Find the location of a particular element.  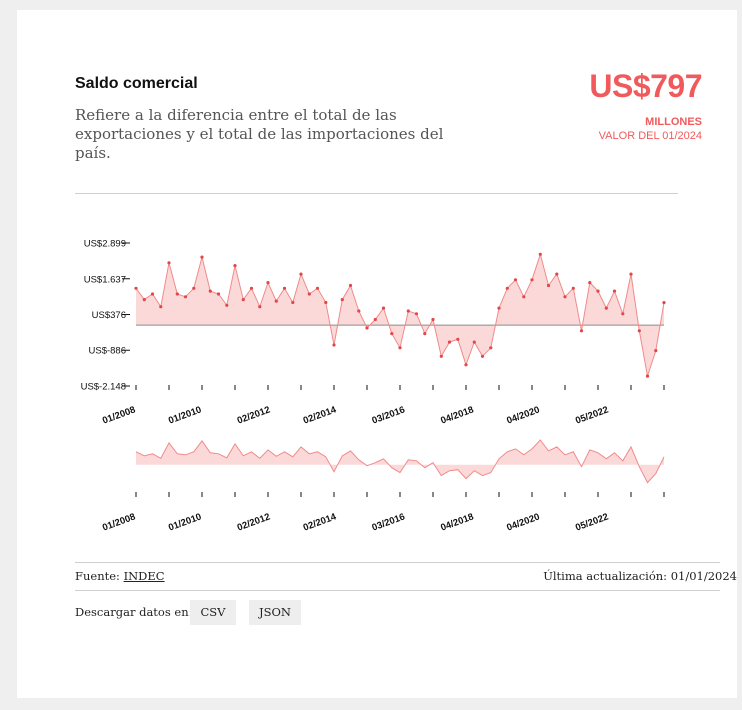

navigator-tick-label: 05/2022 is located at coordinates (592, 522).